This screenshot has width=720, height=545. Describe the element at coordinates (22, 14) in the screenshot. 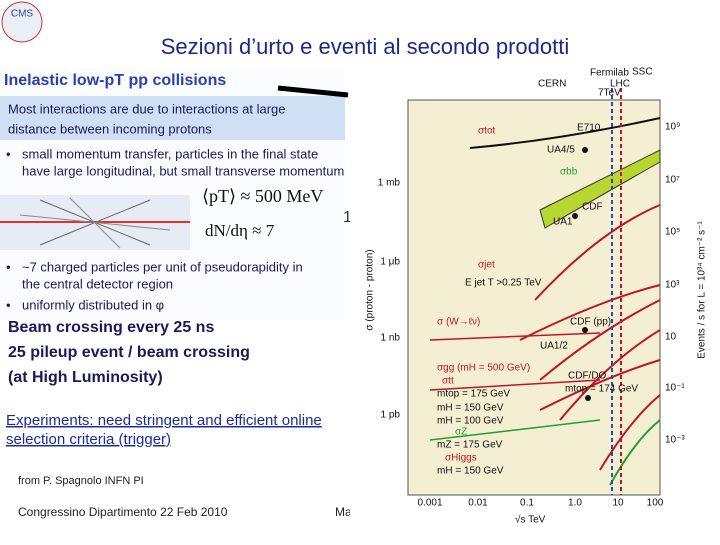

I see `logo: CMS` at that location.